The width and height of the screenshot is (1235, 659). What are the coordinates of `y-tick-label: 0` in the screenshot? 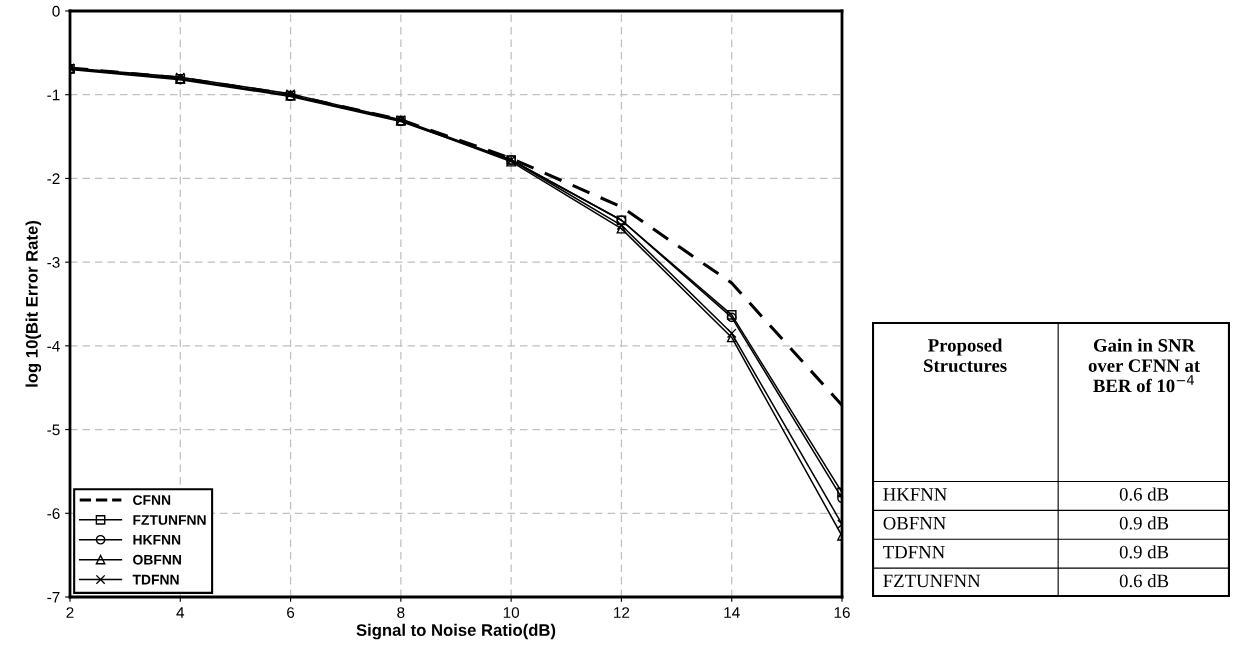 It's located at (56, 11).